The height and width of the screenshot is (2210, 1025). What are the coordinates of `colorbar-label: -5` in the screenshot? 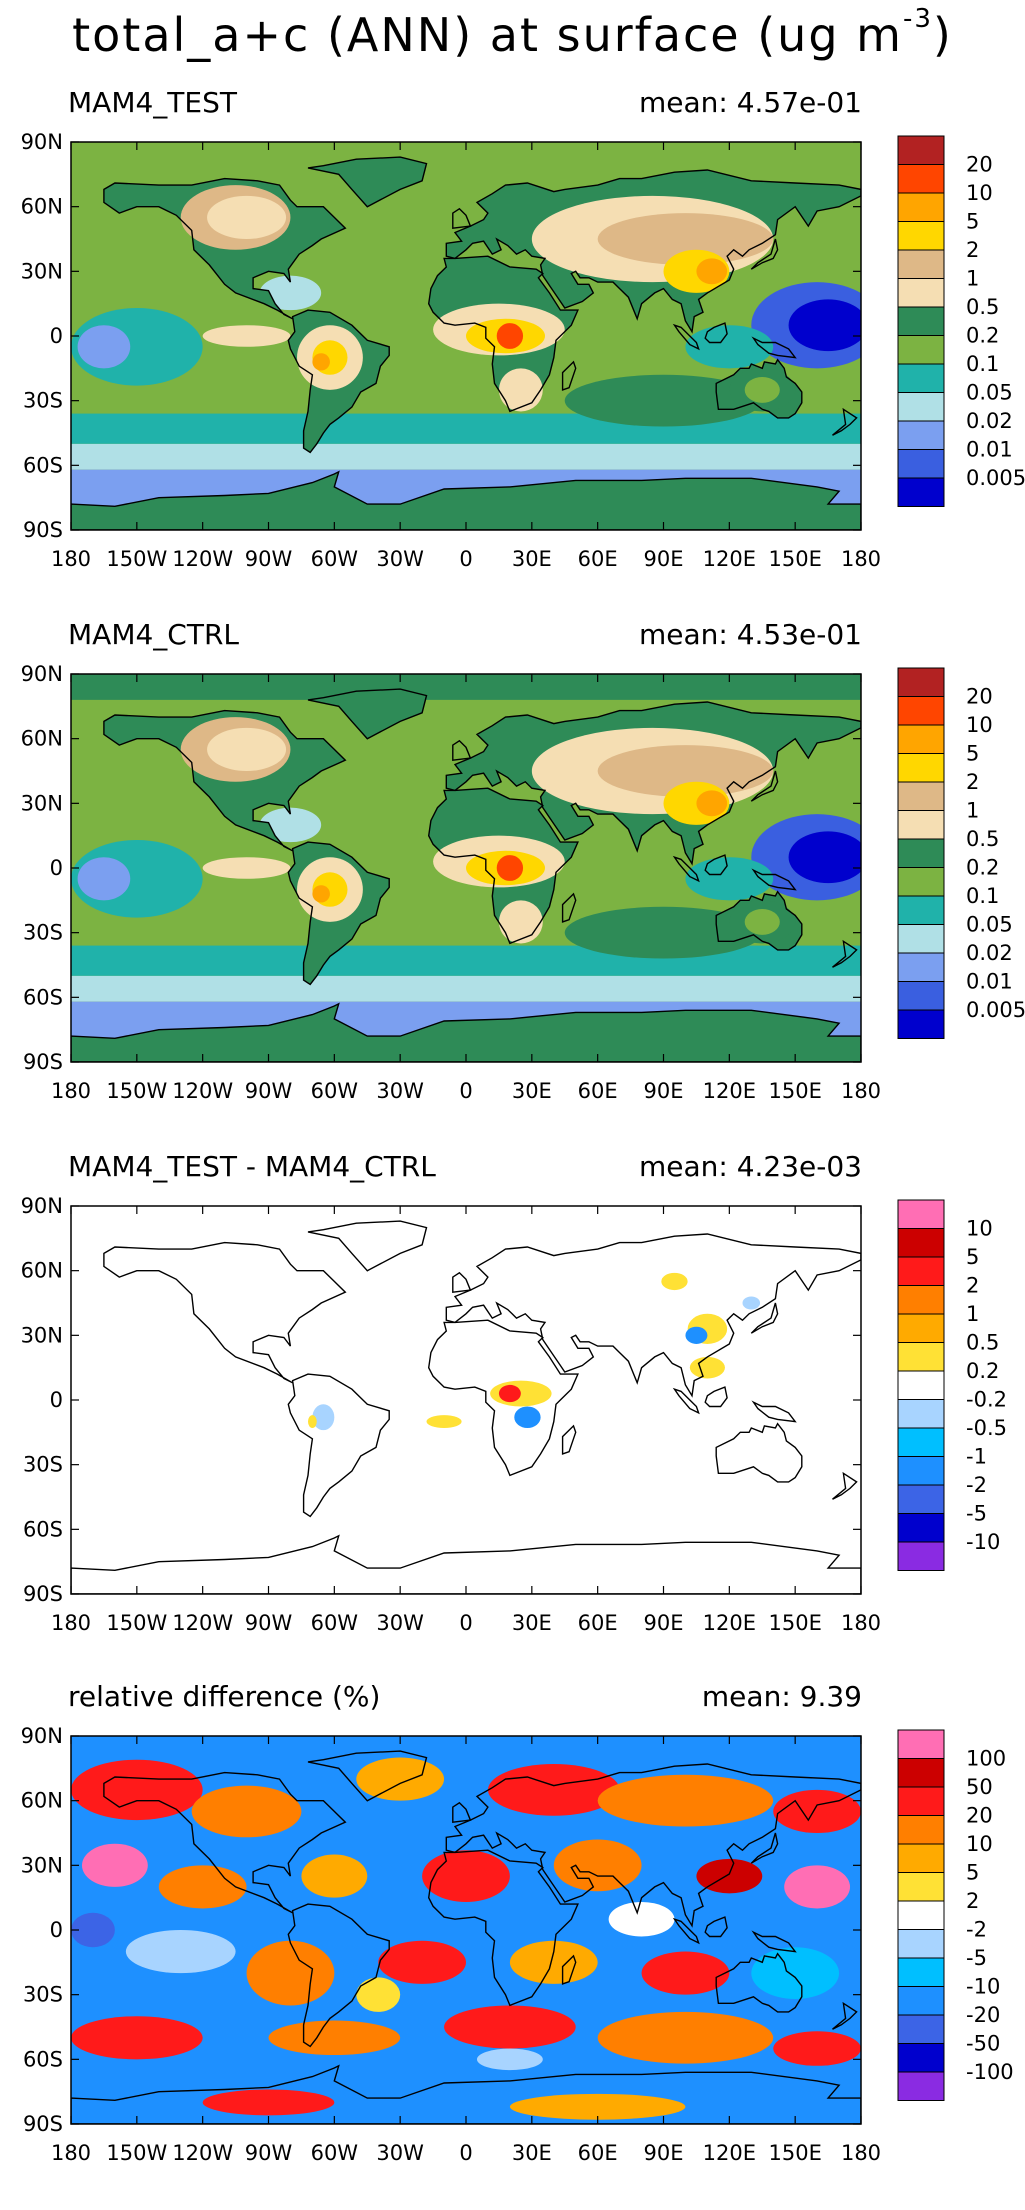 It's located at (976, 1514).